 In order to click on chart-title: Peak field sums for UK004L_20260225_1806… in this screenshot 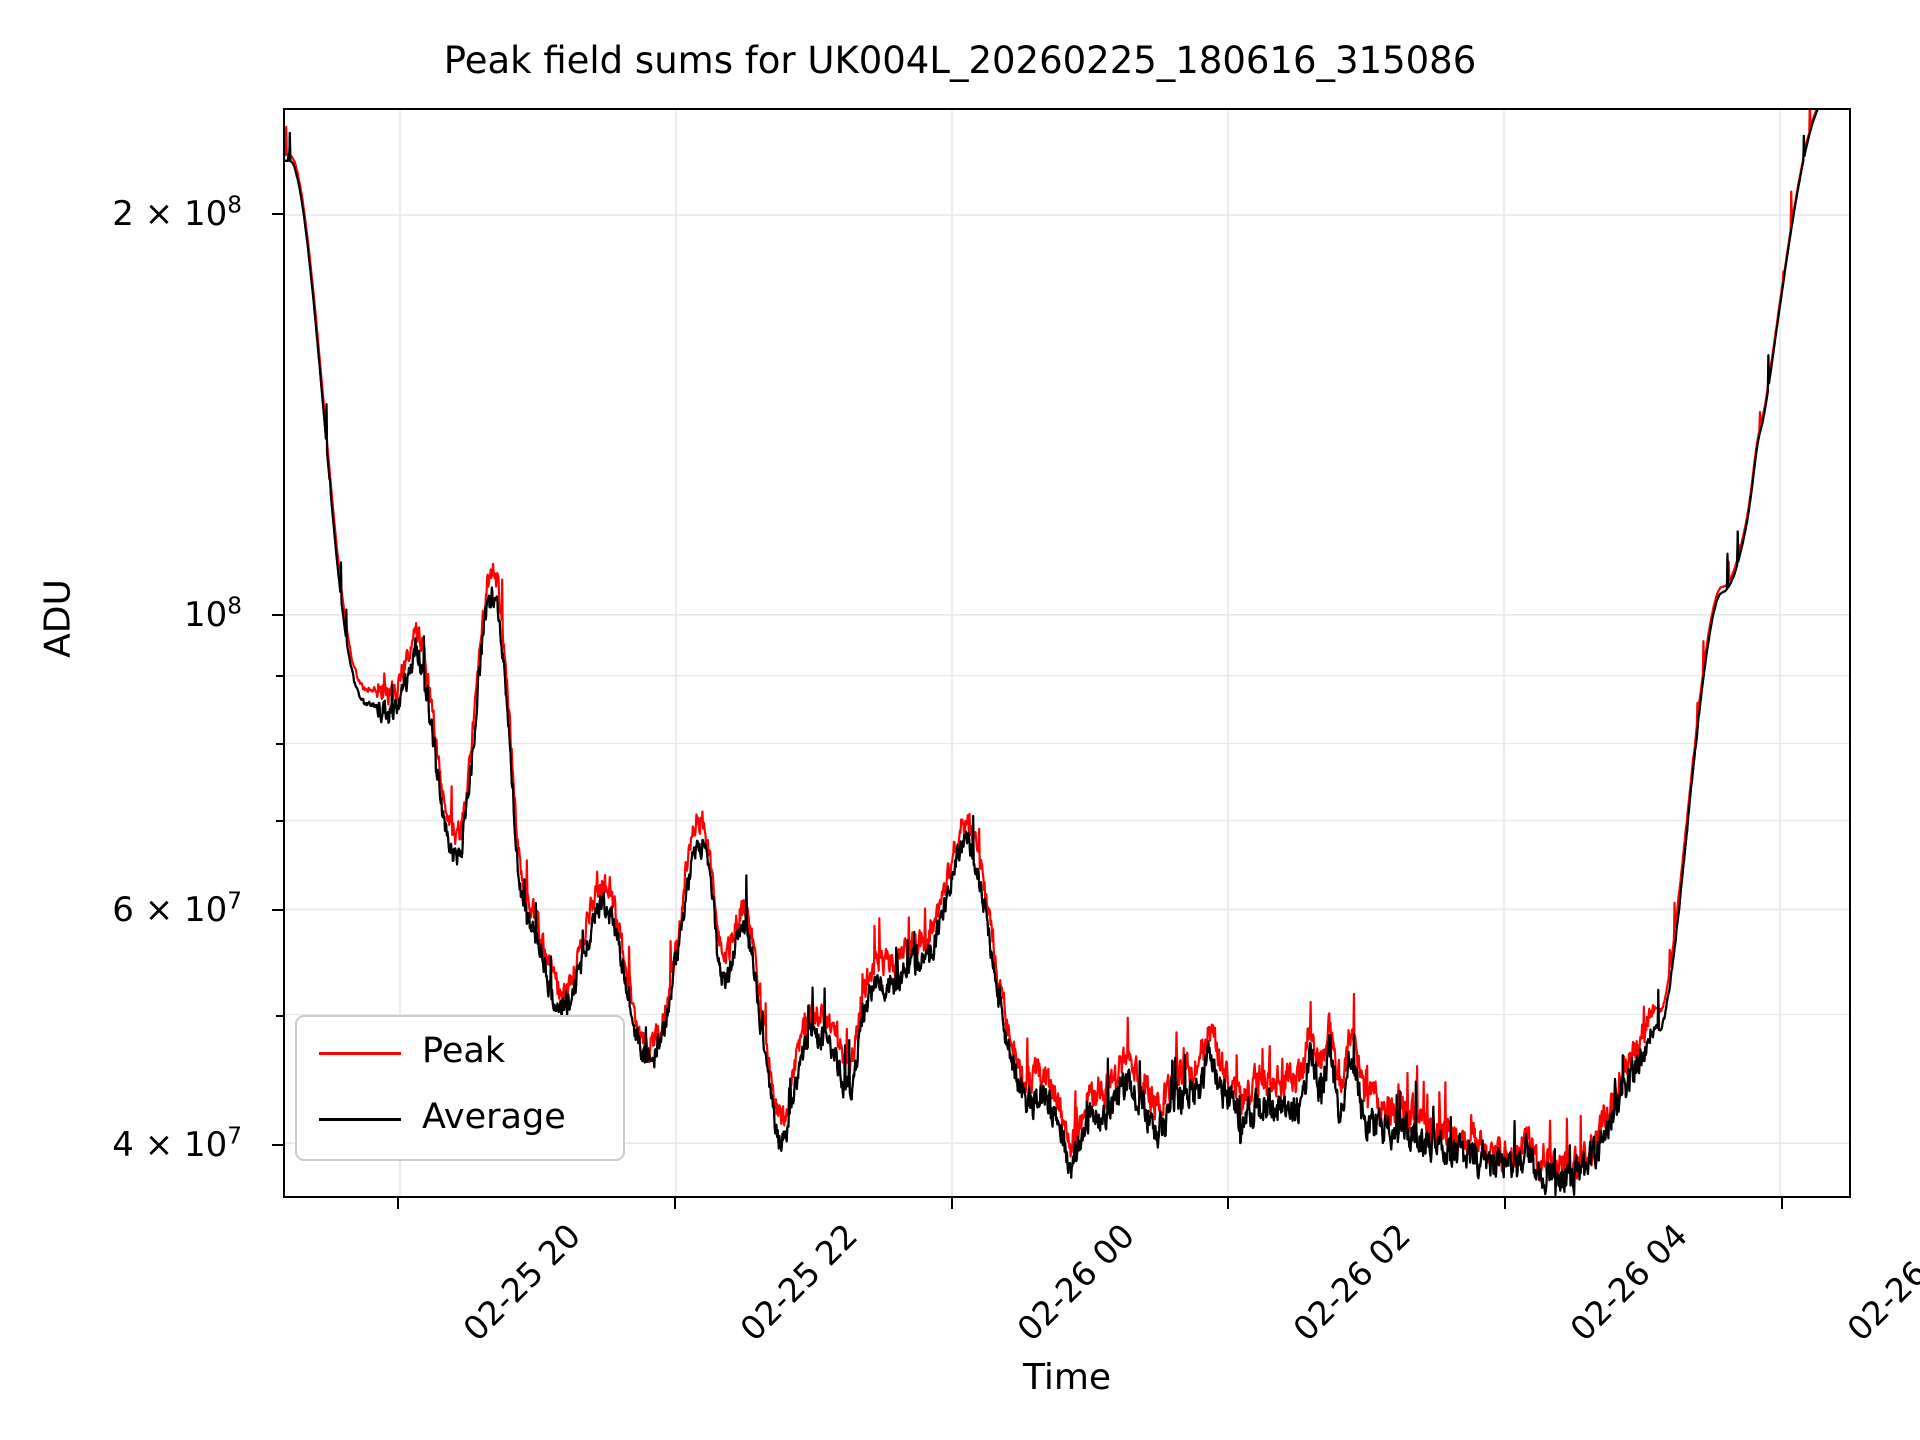, I will do `click(960, 60)`.